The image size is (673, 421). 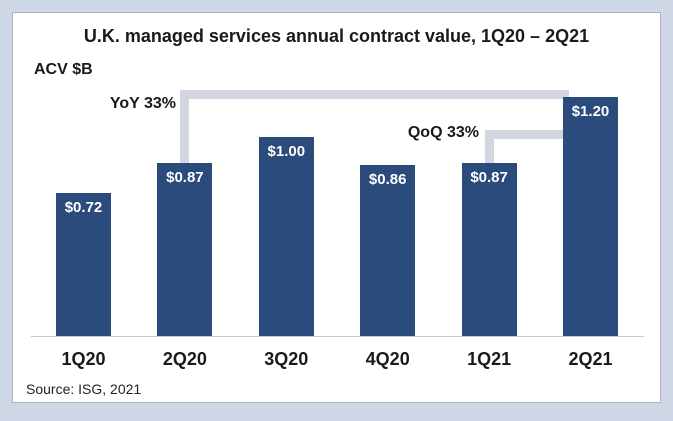 What do you see at coordinates (83, 359) in the screenshot?
I see `x-axis-tick-label-1q20: 1Q20` at bounding box center [83, 359].